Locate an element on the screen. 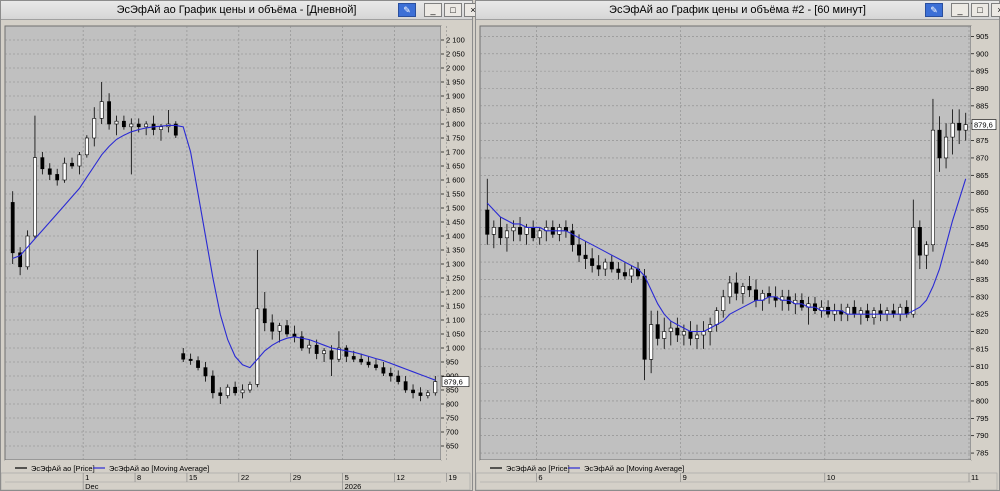  x-tick-label: 5 is located at coordinates (347, 477).